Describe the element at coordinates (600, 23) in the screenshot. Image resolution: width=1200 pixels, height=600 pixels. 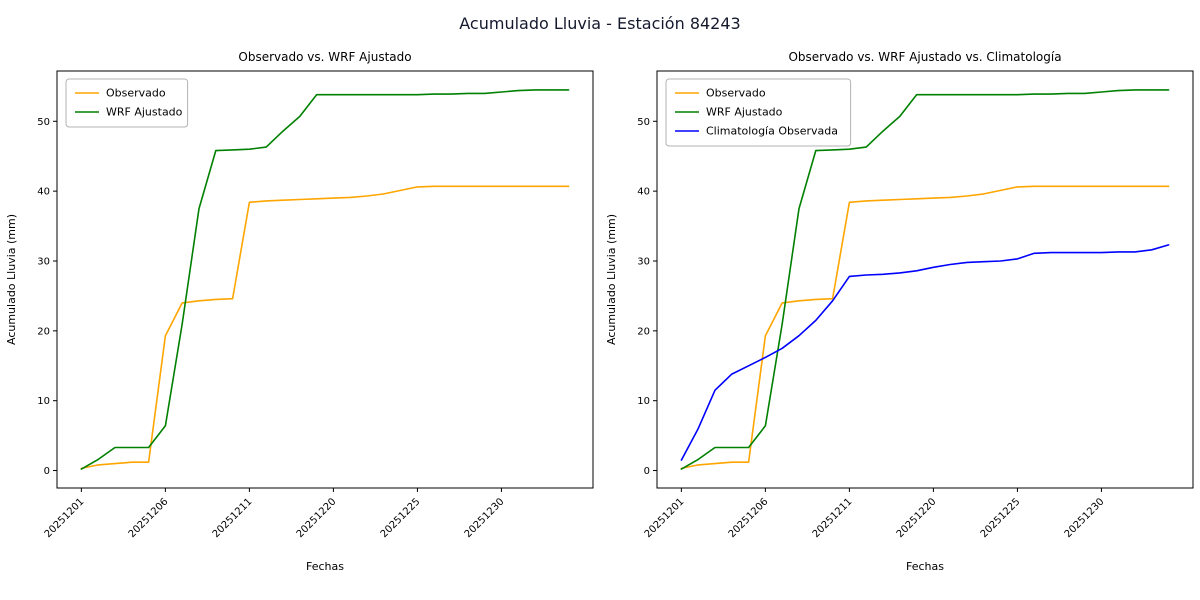
I see `figure-title: Acumulado Lluvia - Estación 84243` at that location.